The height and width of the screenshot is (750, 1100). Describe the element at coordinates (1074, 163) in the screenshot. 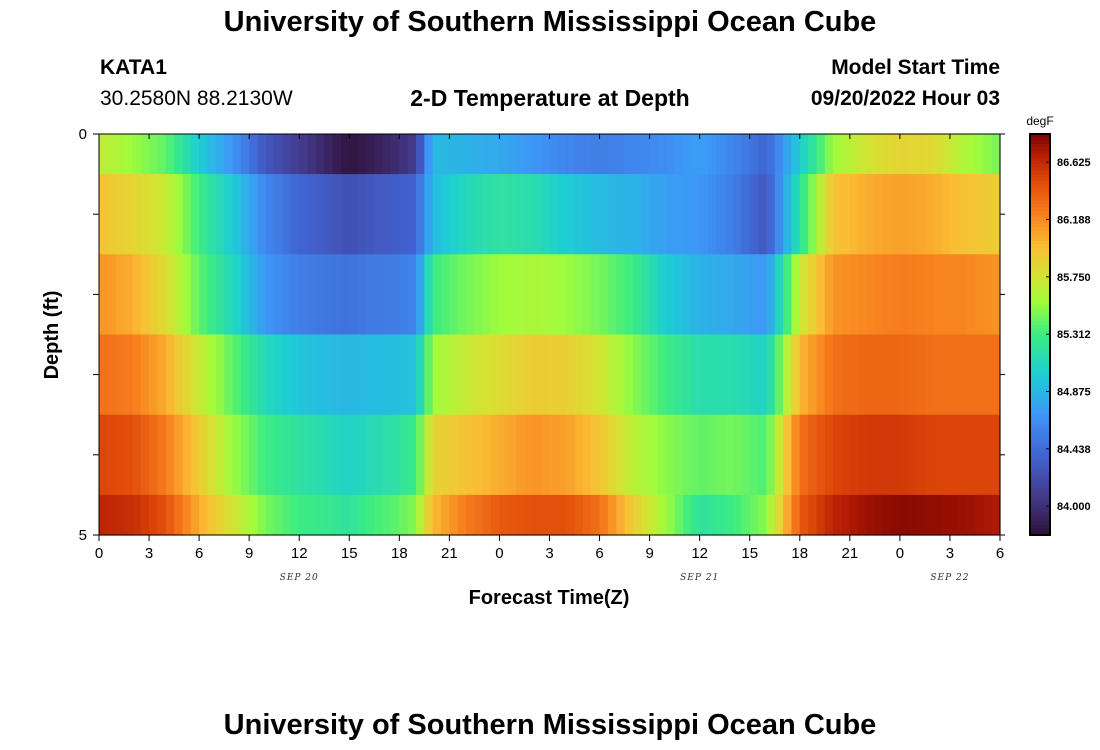

I see `colorbar-tick-label: 86.625` at that location.